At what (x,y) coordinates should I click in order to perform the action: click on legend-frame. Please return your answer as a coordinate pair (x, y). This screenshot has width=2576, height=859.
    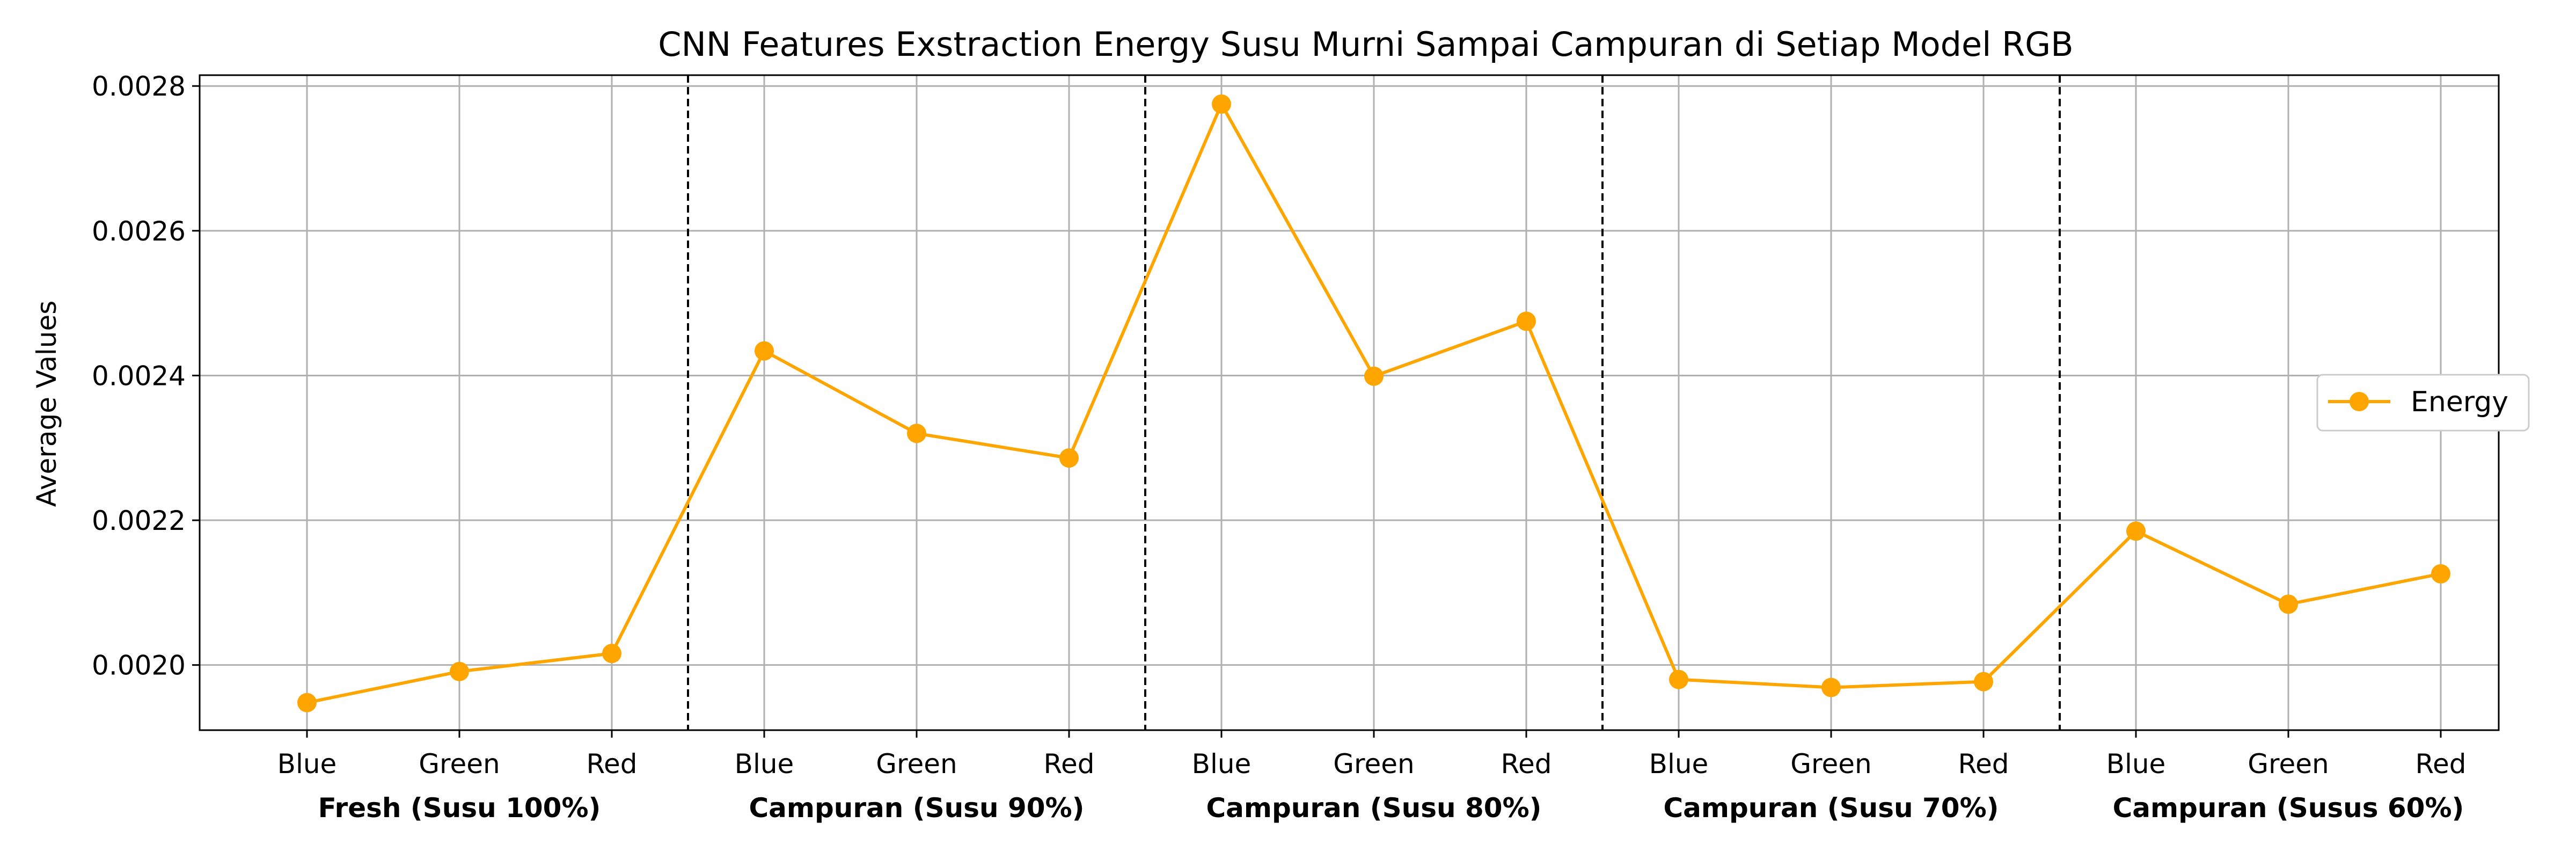
    Looking at the image, I should click on (2423, 403).